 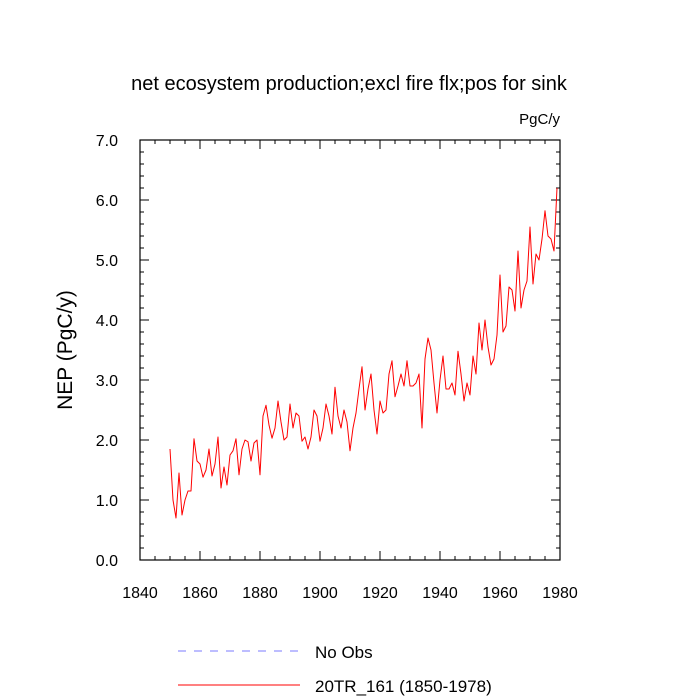 What do you see at coordinates (200, 593) in the screenshot?
I see `x-tick-label: 1860` at bounding box center [200, 593].